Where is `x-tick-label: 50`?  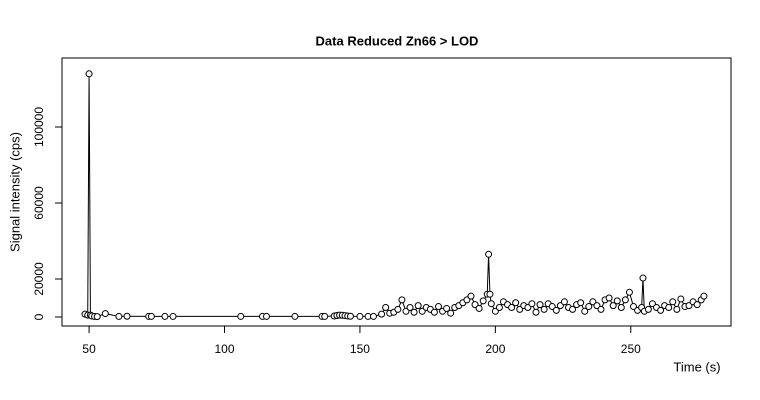 x-tick-label: 50 is located at coordinates (89, 349).